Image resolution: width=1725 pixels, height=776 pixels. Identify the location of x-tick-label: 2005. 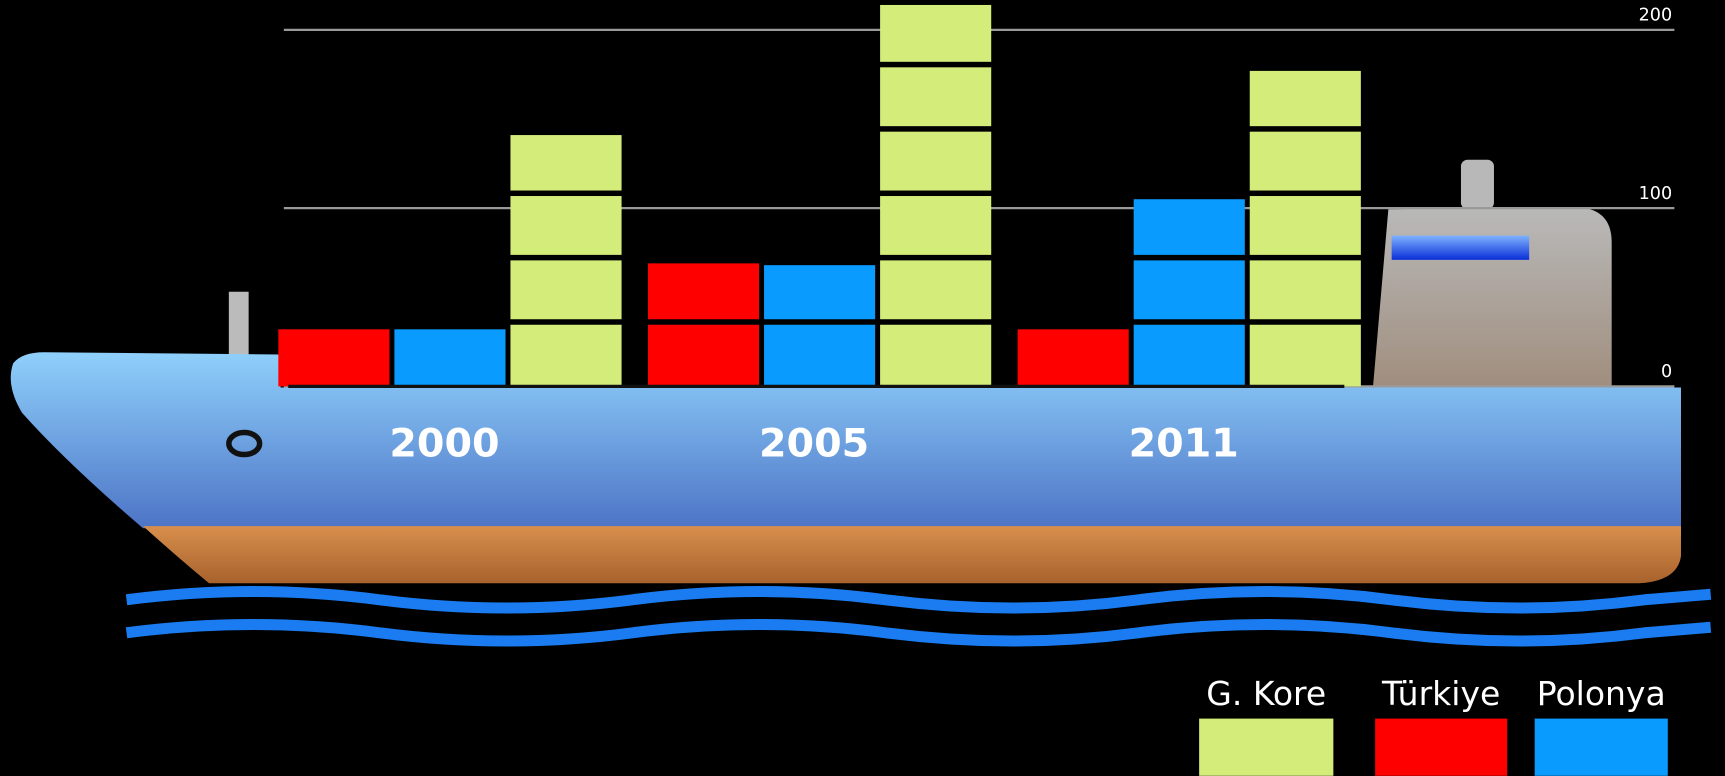
(814, 443).